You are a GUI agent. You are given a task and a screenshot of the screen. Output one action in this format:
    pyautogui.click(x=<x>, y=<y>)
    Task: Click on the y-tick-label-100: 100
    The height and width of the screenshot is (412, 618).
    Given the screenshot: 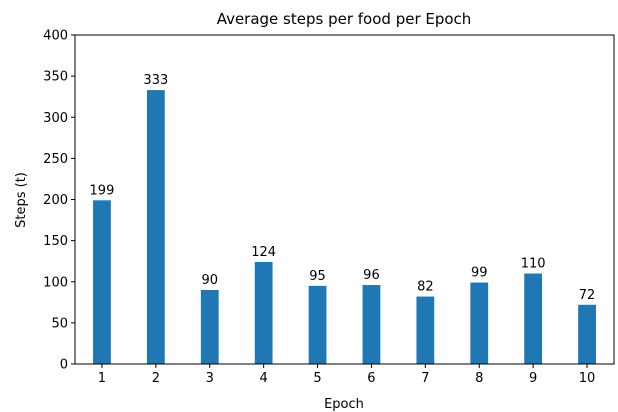 What is the action you would take?
    pyautogui.click(x=55, y=282)
    